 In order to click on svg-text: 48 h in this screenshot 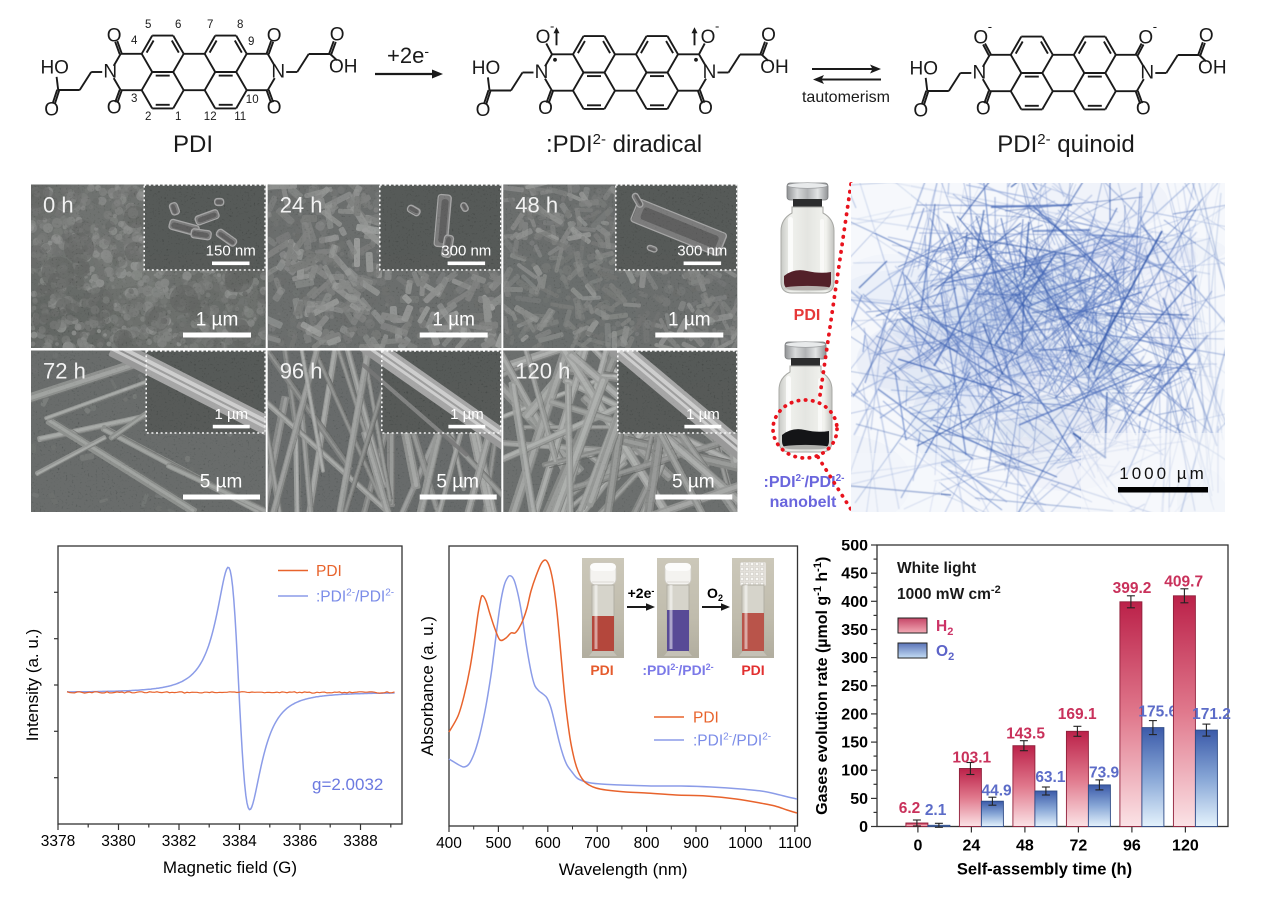, I will do `click(536, 205)`.